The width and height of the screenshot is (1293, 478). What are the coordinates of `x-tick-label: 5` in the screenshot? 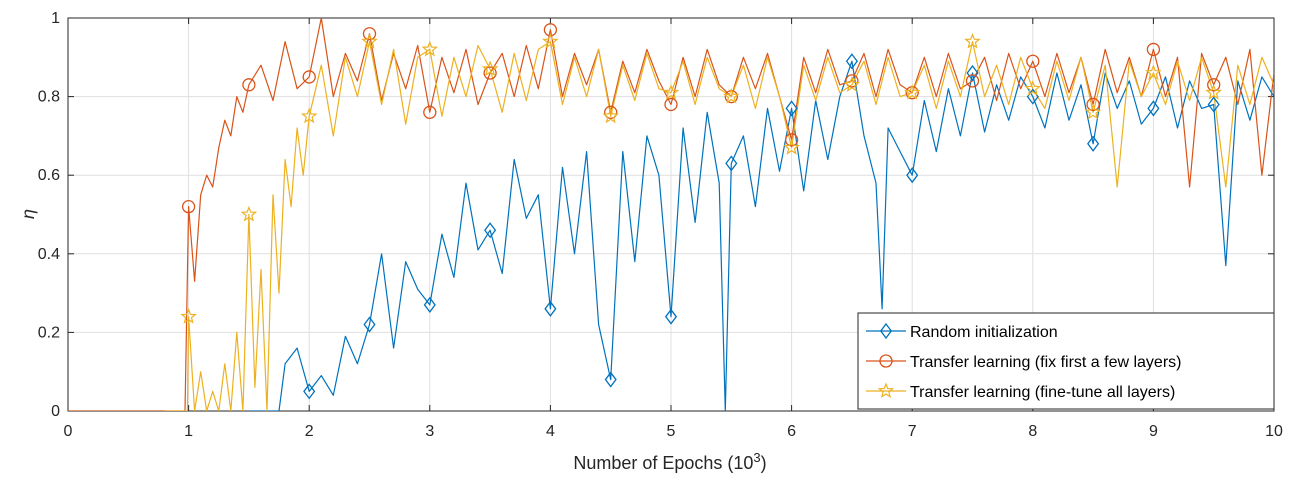 It's located at (671, 431).